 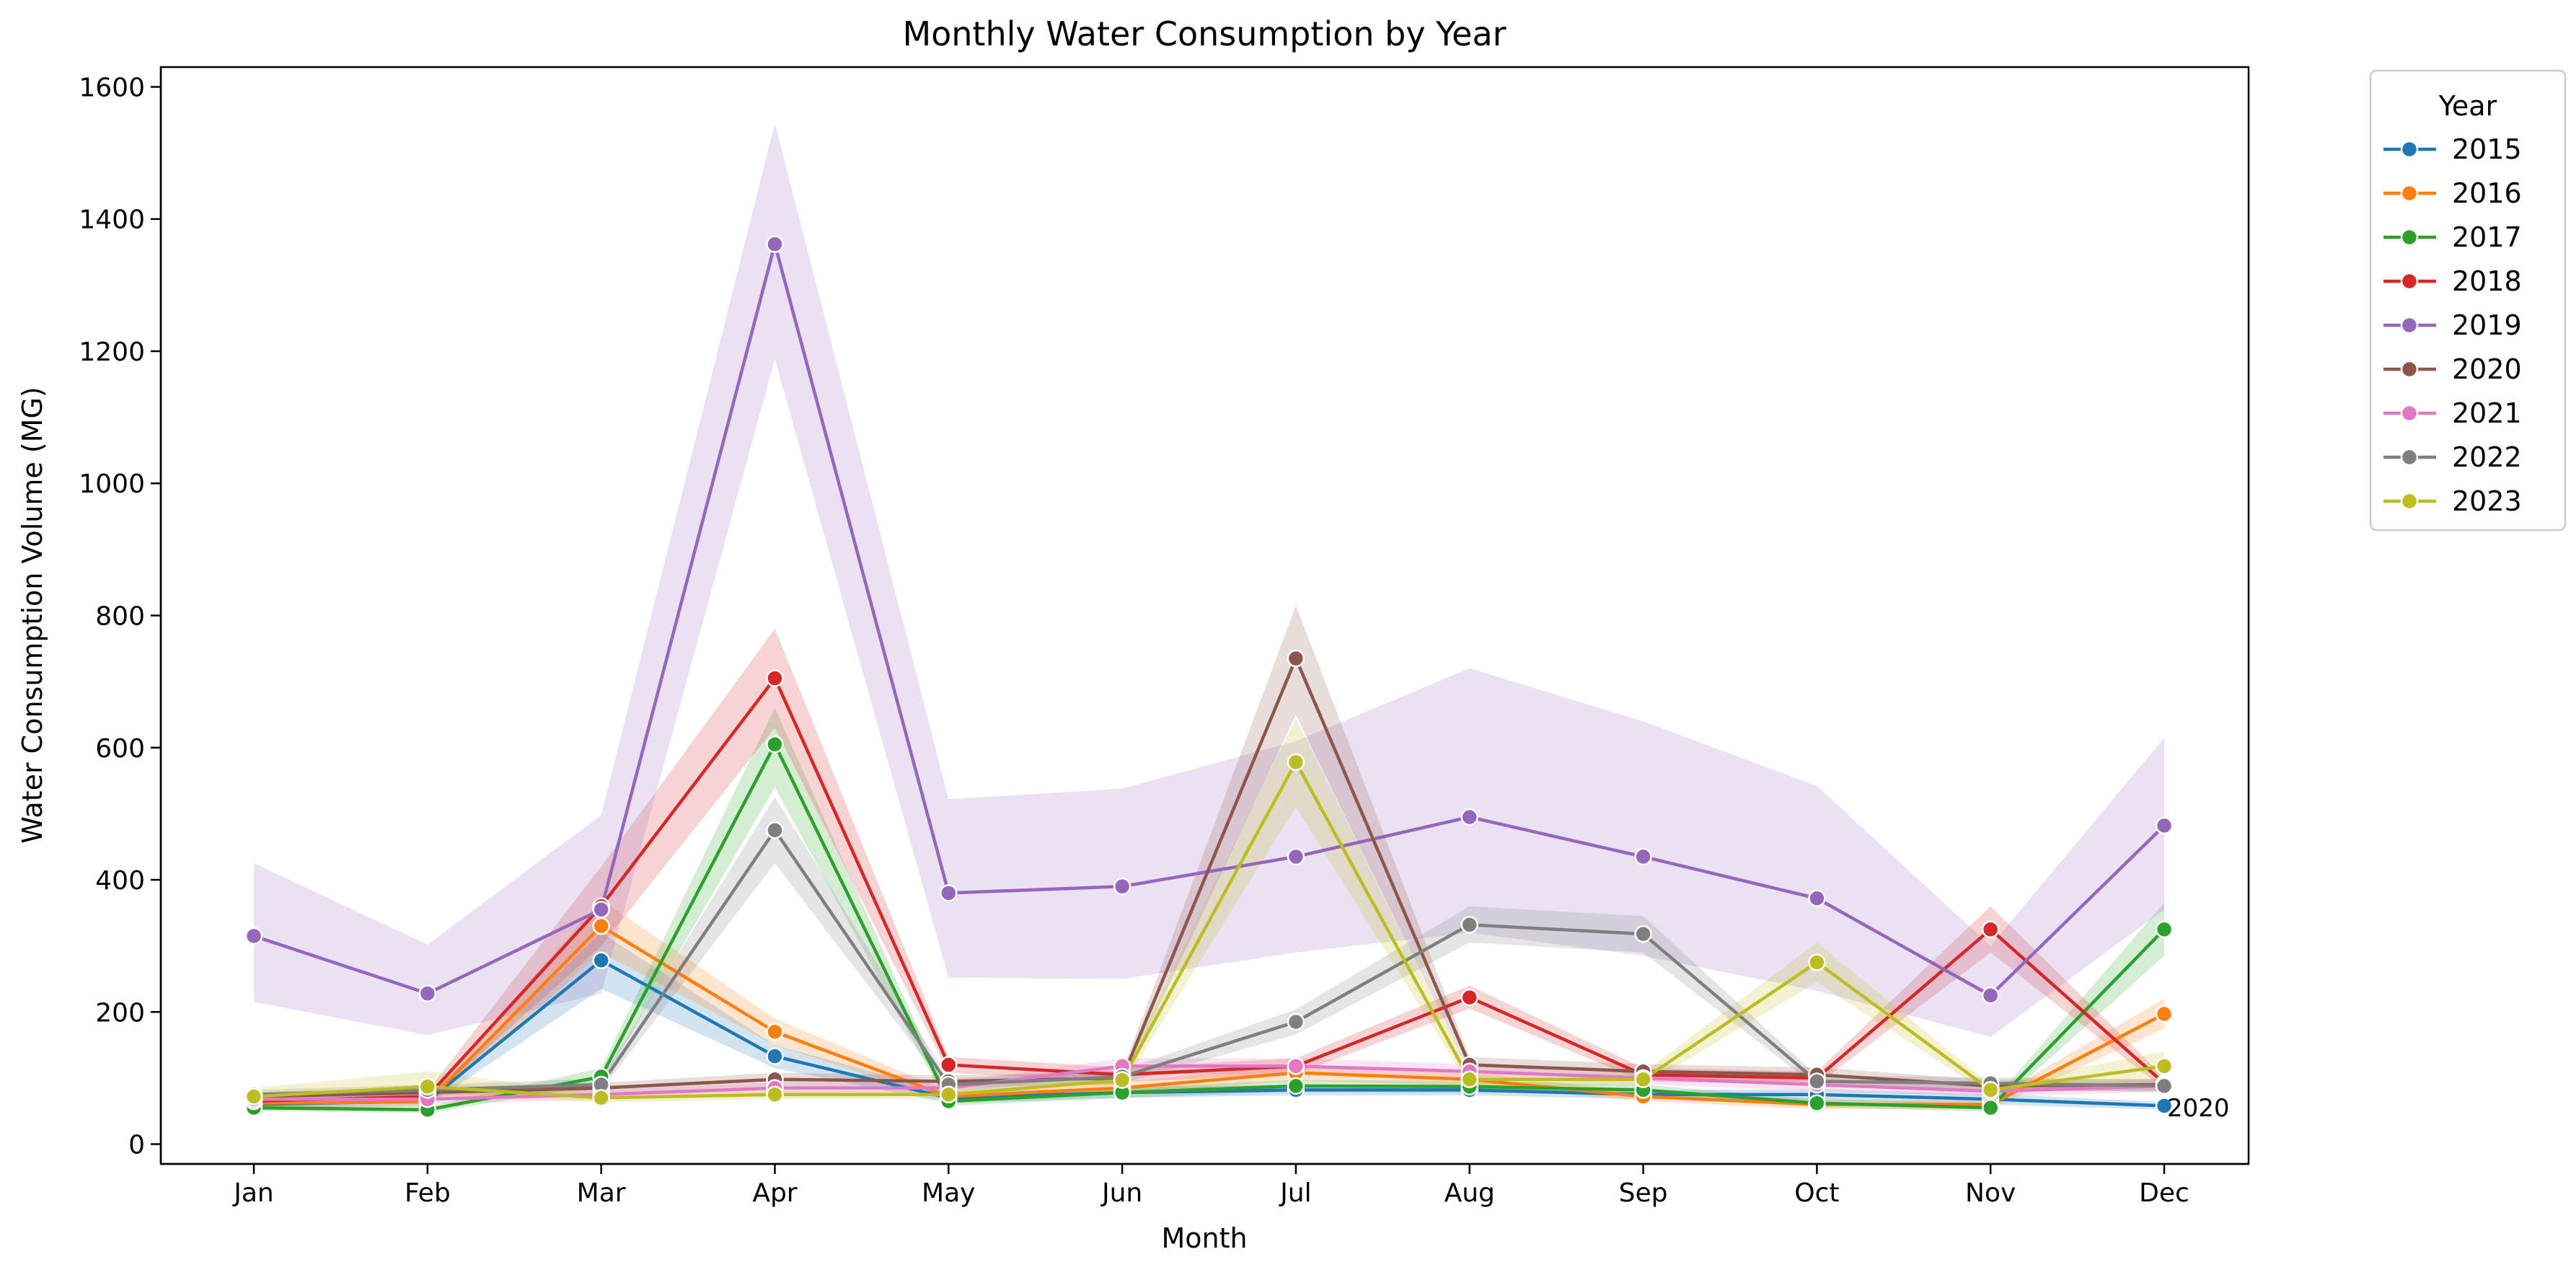 What do you see at coordinates (1296, 1066) in the screenshot?
I see `data-point-2021` at bounding box center [1296, 1066].